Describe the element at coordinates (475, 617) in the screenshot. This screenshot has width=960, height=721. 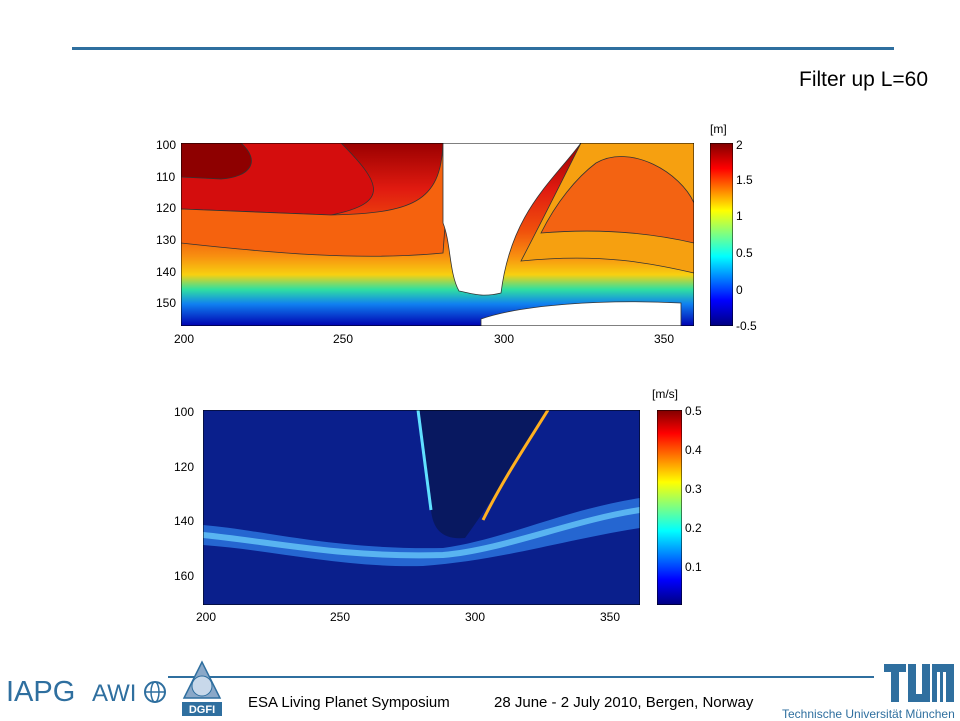
I see `bottom-x-tick: 300` at that location.